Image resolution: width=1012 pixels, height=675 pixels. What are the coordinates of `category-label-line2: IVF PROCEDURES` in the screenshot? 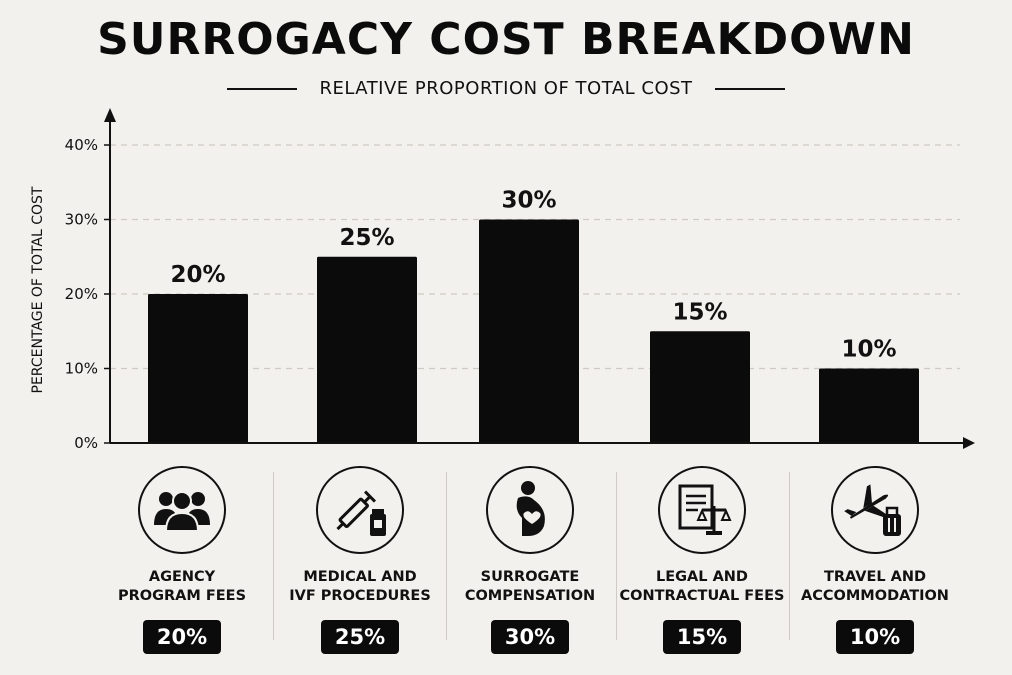 It's located at (360, 596).